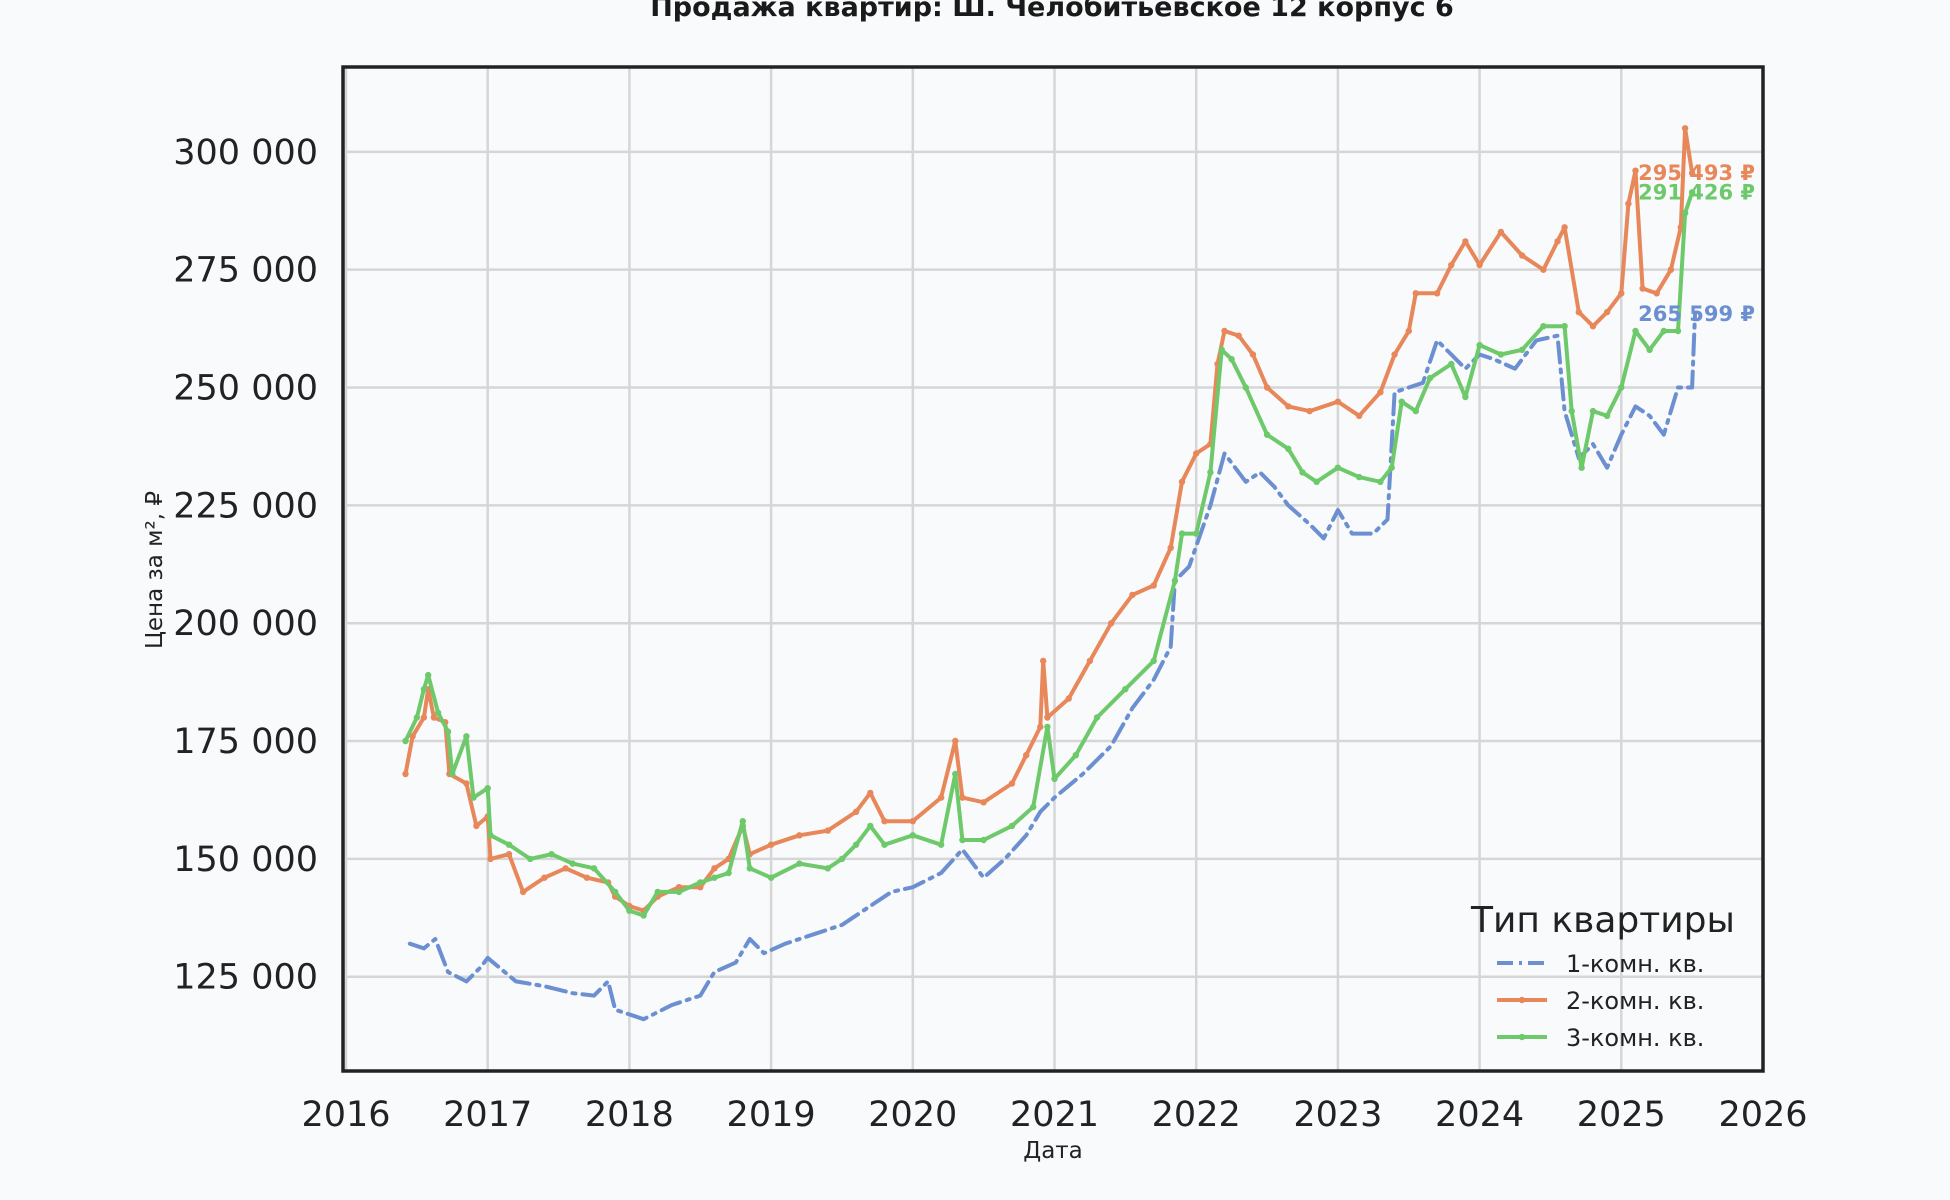 Image resolution: width=1950 pixels, height=1200 pixels. Describe the element at coordinates (1696, 192) in the screenshot. I see `last-value-label-3: 291 426 ₽` at that location.